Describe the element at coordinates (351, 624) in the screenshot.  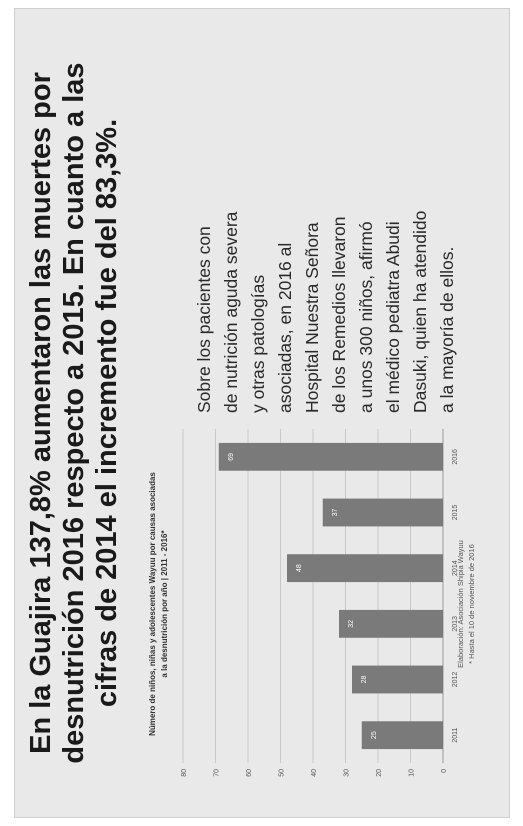
I see `bar-value-label: 32` at that location.